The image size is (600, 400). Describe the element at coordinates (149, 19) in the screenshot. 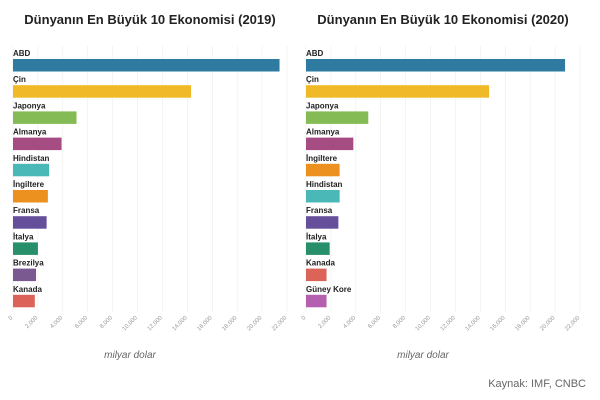

I see `chart-title: Dünyanın En Büyük 10 Ekonomisi (2019)` at that location.